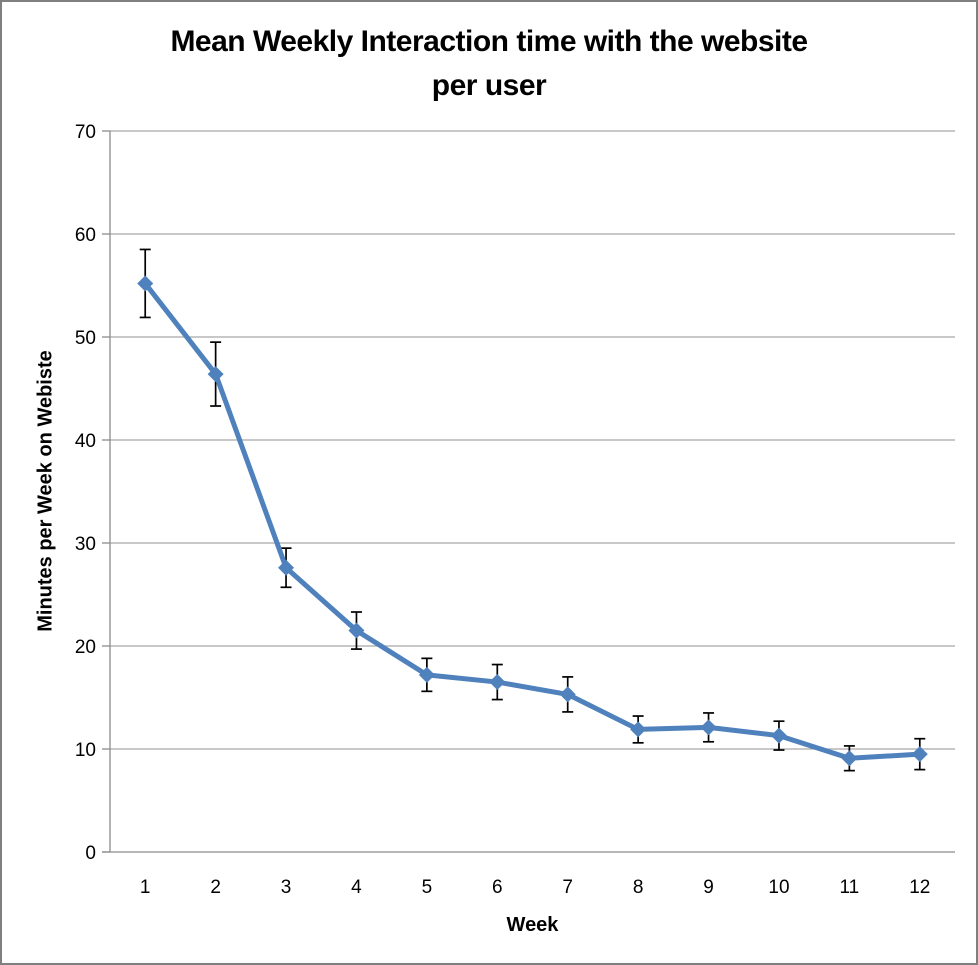 The image size is (978, 965). I want to click on y-tick-label: 30, so click(85, 544).